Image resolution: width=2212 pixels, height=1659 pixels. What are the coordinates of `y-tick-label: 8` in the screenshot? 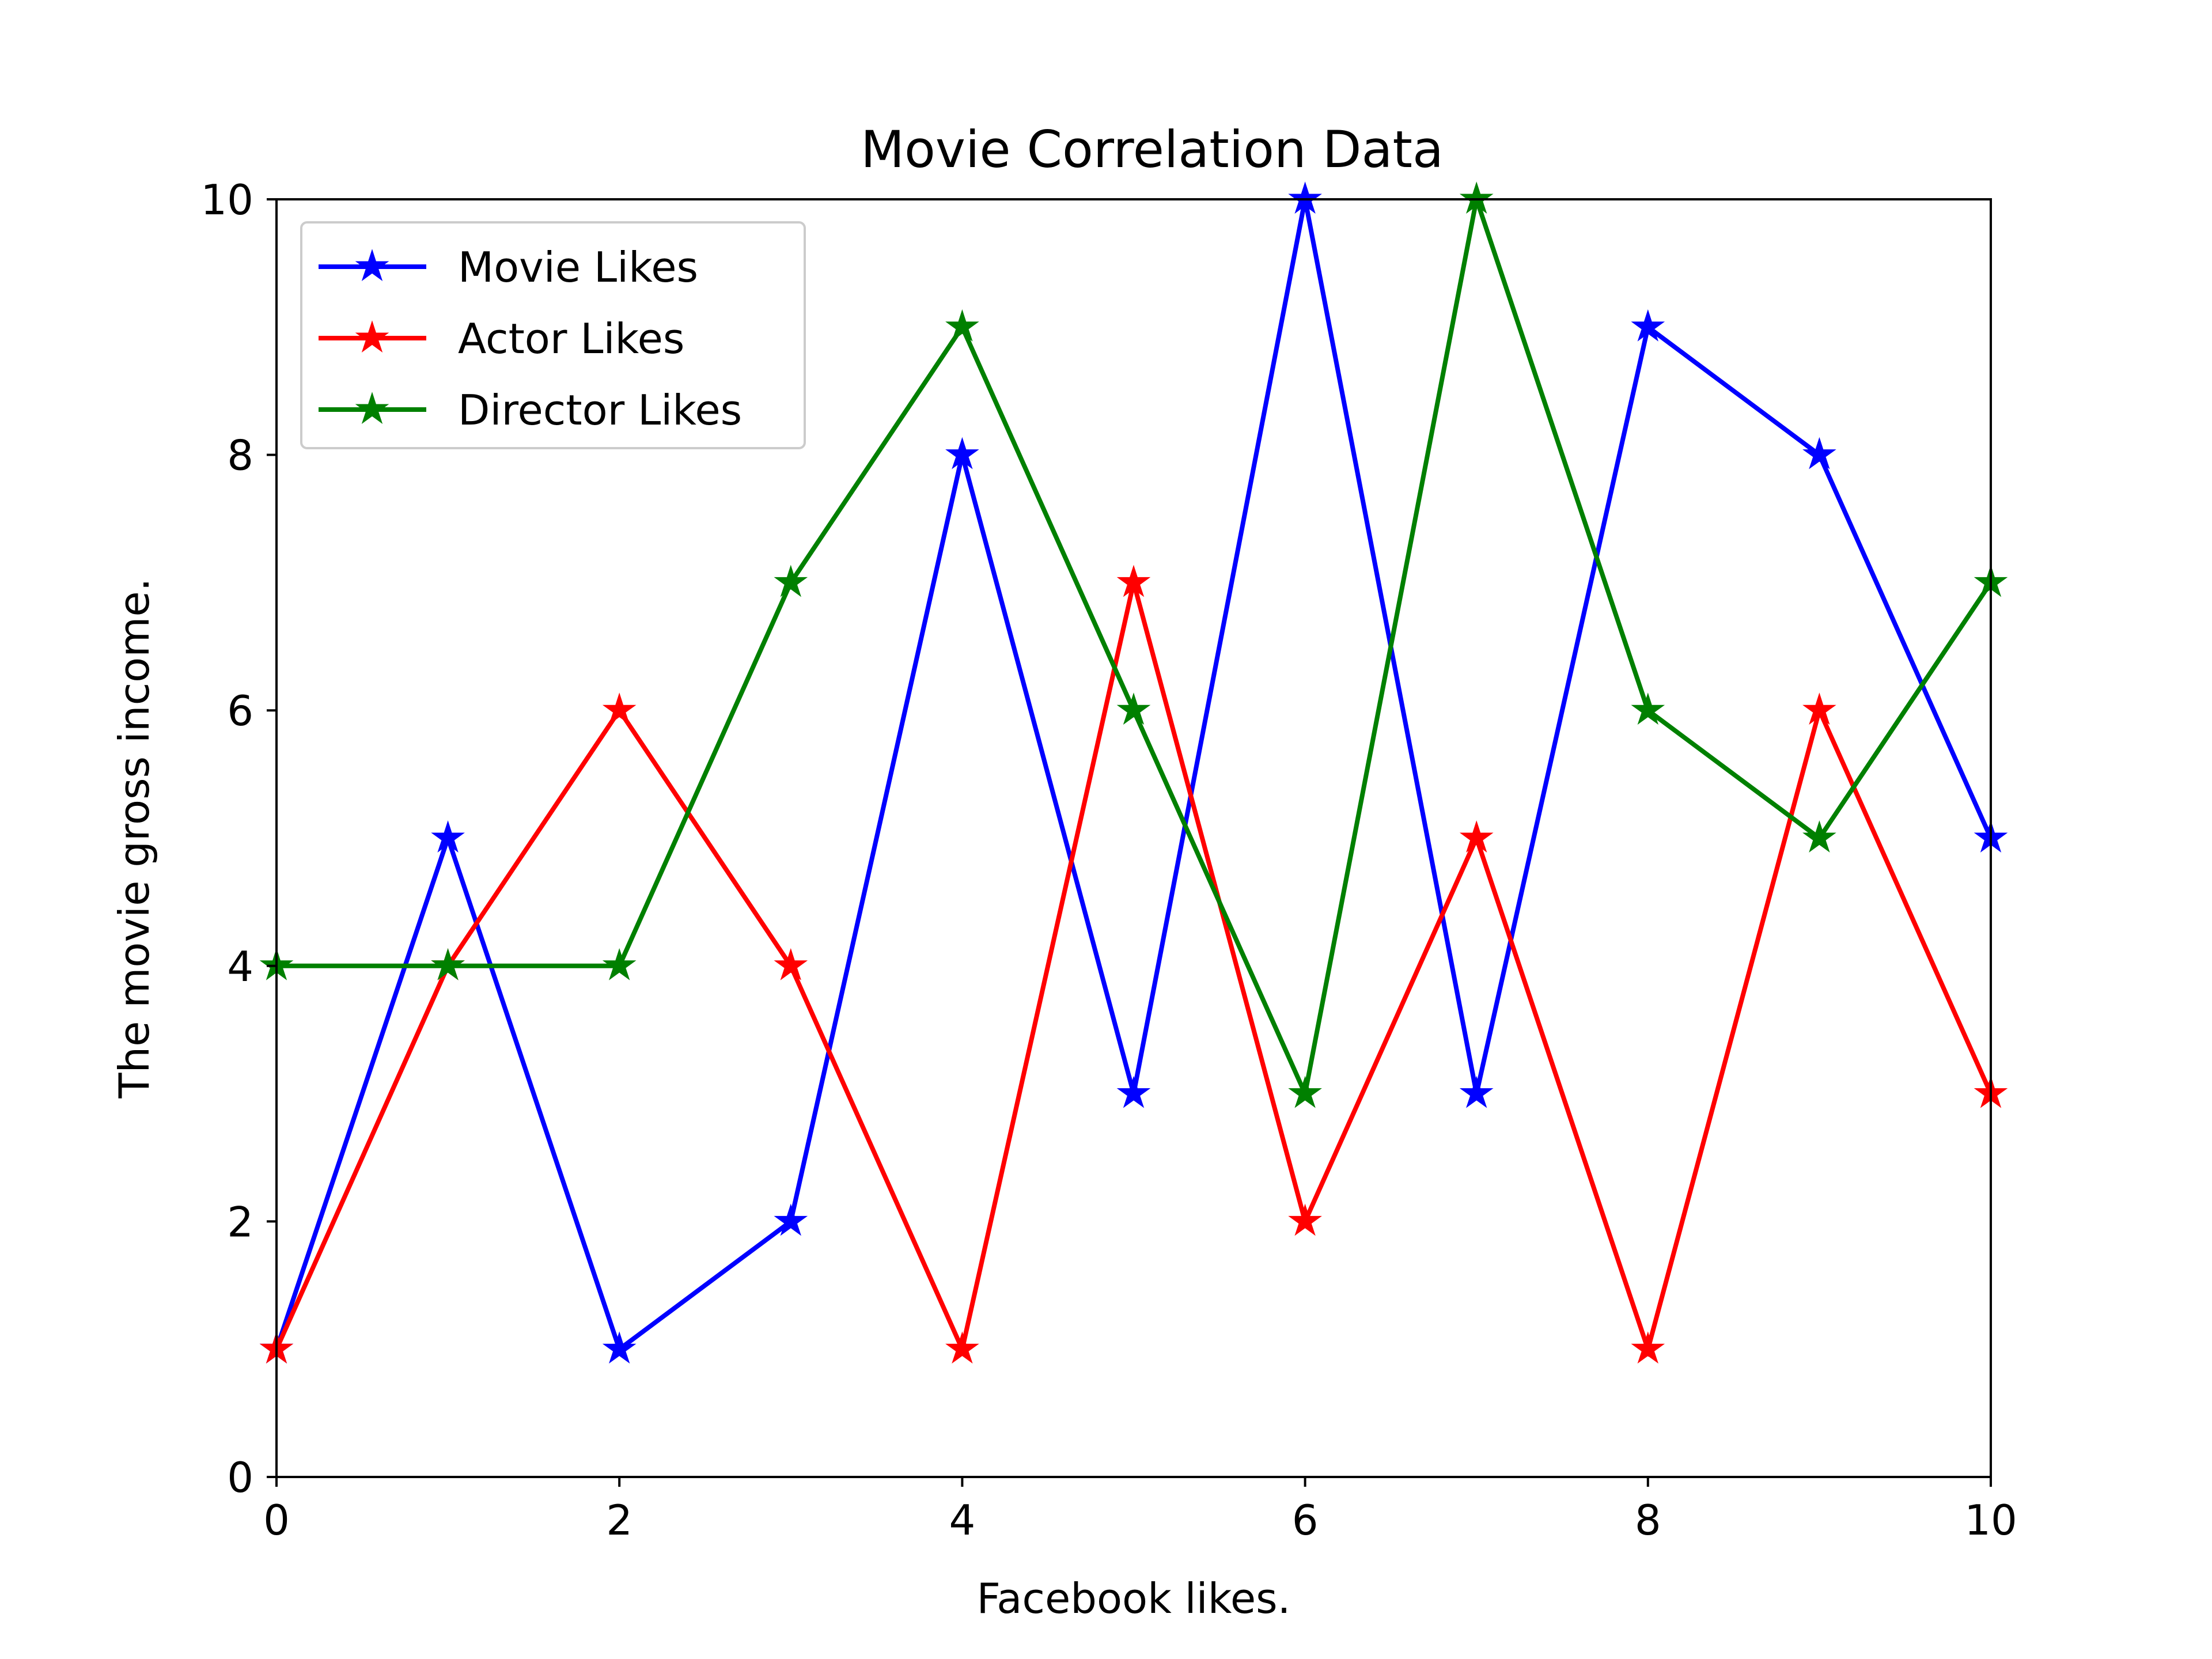 It's located at (240, 455).